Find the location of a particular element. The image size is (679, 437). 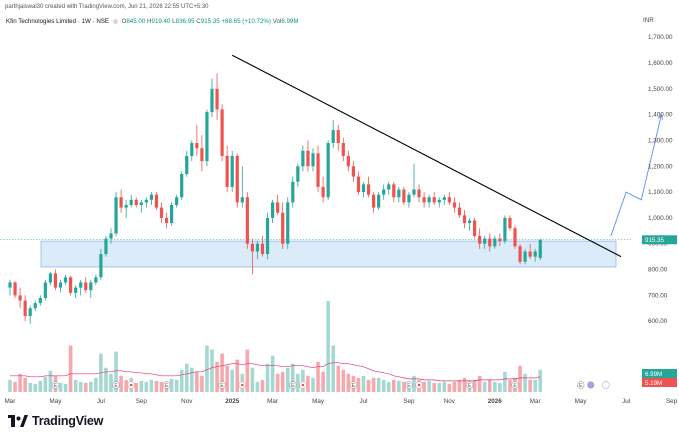

x-axis-tick-label: May is located at coordinates (318, 401).